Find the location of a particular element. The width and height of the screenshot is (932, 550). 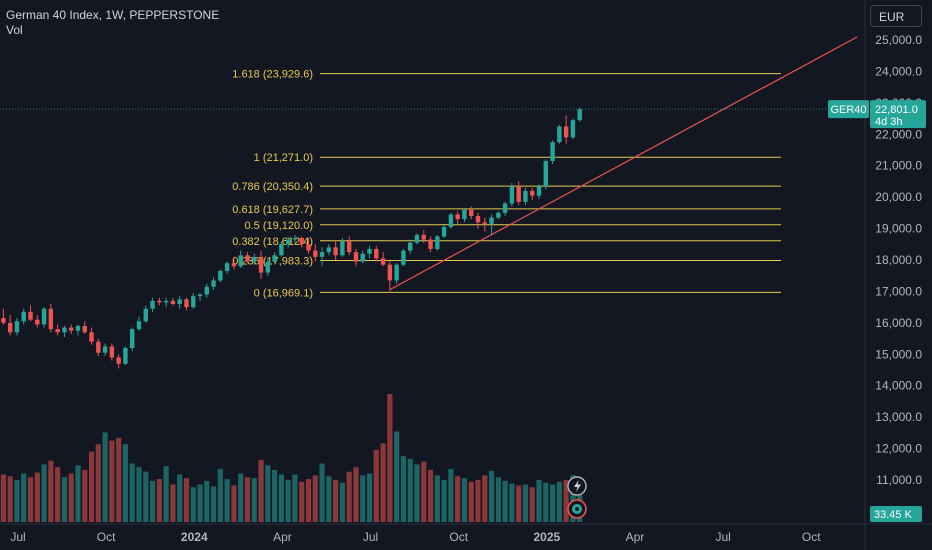

lightning-icon is located at coordinates (577, 486).